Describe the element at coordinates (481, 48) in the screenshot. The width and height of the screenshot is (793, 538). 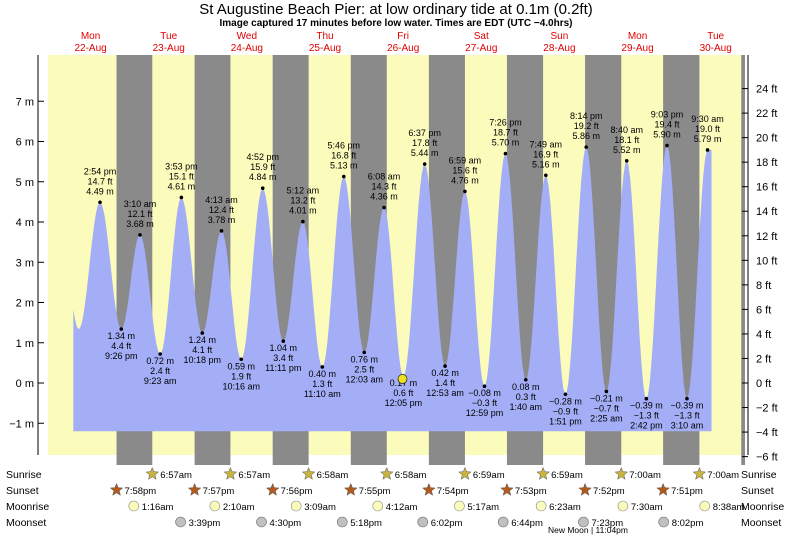
I see `day-date-label: 27-Aug` at that location.